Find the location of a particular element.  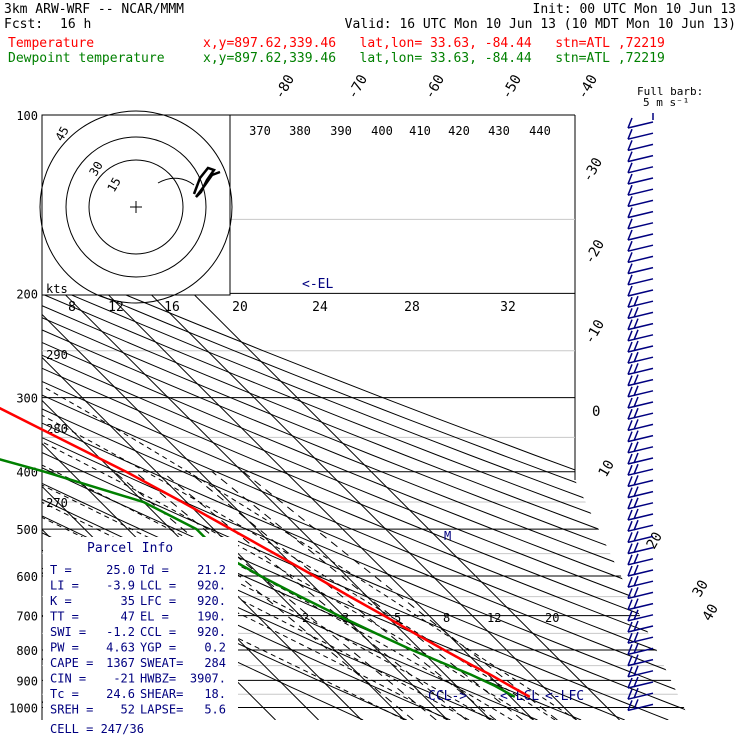

hodograph-trace is located at coordinates (206, 182).